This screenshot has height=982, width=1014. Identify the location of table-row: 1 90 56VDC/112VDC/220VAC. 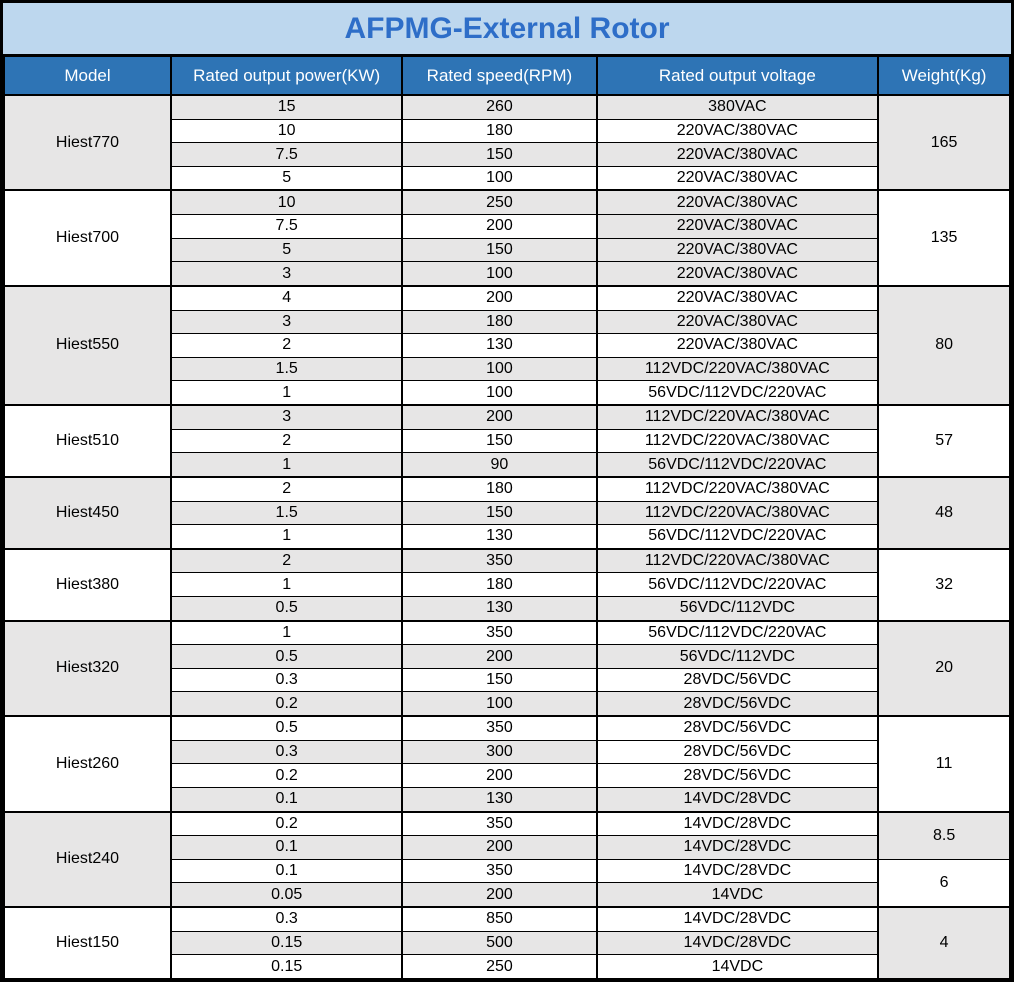
(507, 465).